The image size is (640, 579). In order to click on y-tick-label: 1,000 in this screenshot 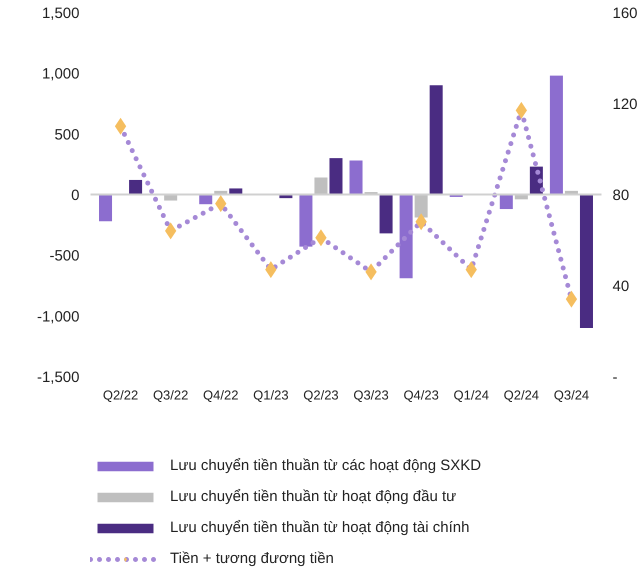, I will do `click(61, 74)`.